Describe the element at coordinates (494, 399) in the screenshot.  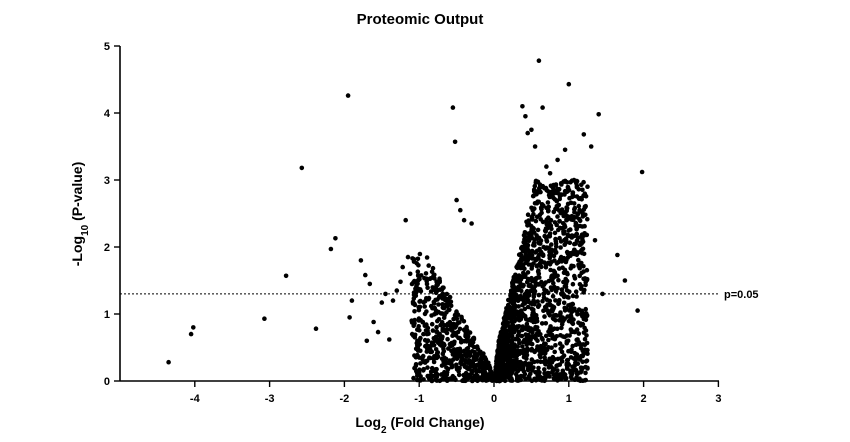
I see `x-tick-label: 0` at that location.